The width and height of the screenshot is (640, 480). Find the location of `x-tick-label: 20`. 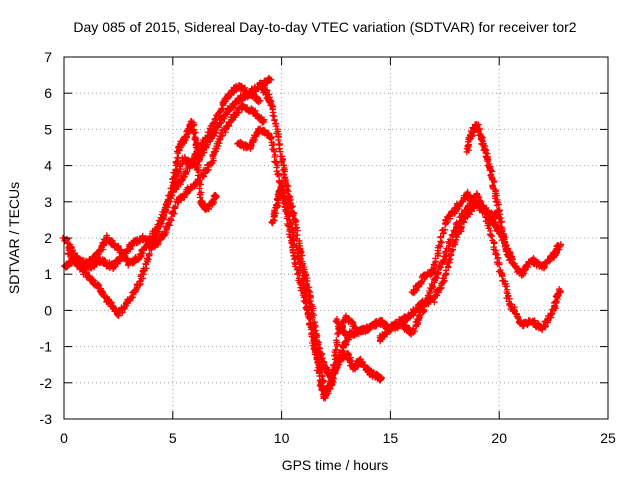

x-tick-label: 20 is located at coordinates (499, 438).